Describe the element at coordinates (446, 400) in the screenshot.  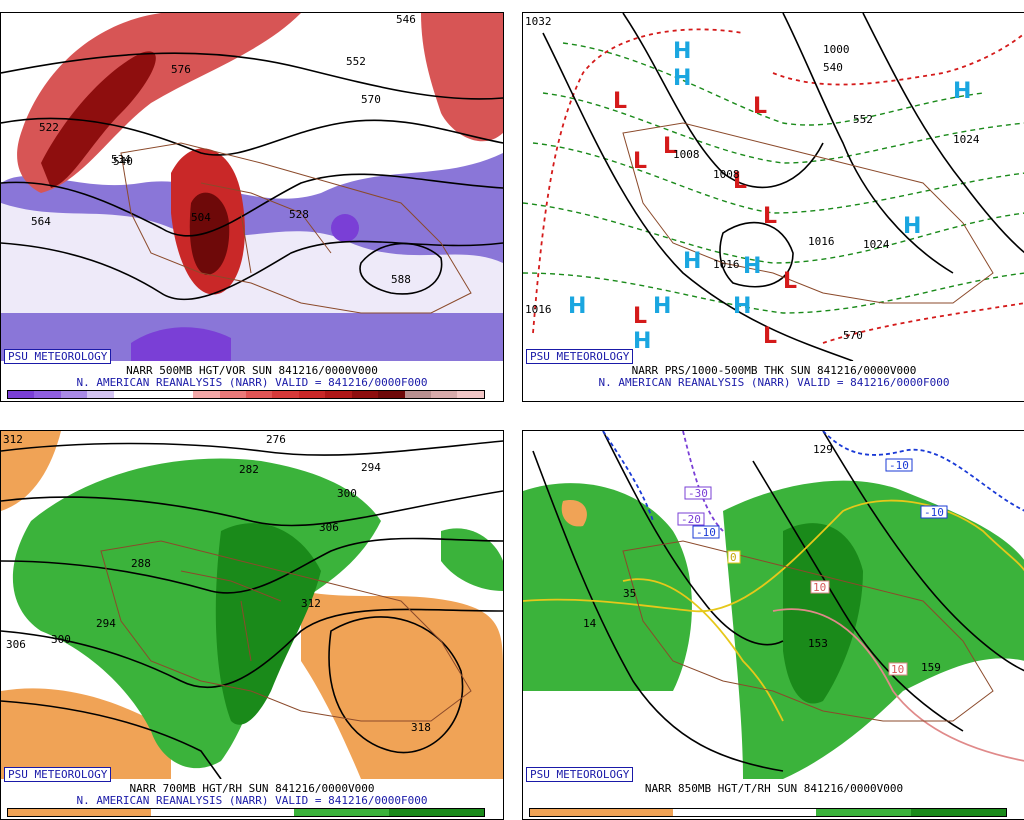
I see `scale-tick-label: 32` at that location.